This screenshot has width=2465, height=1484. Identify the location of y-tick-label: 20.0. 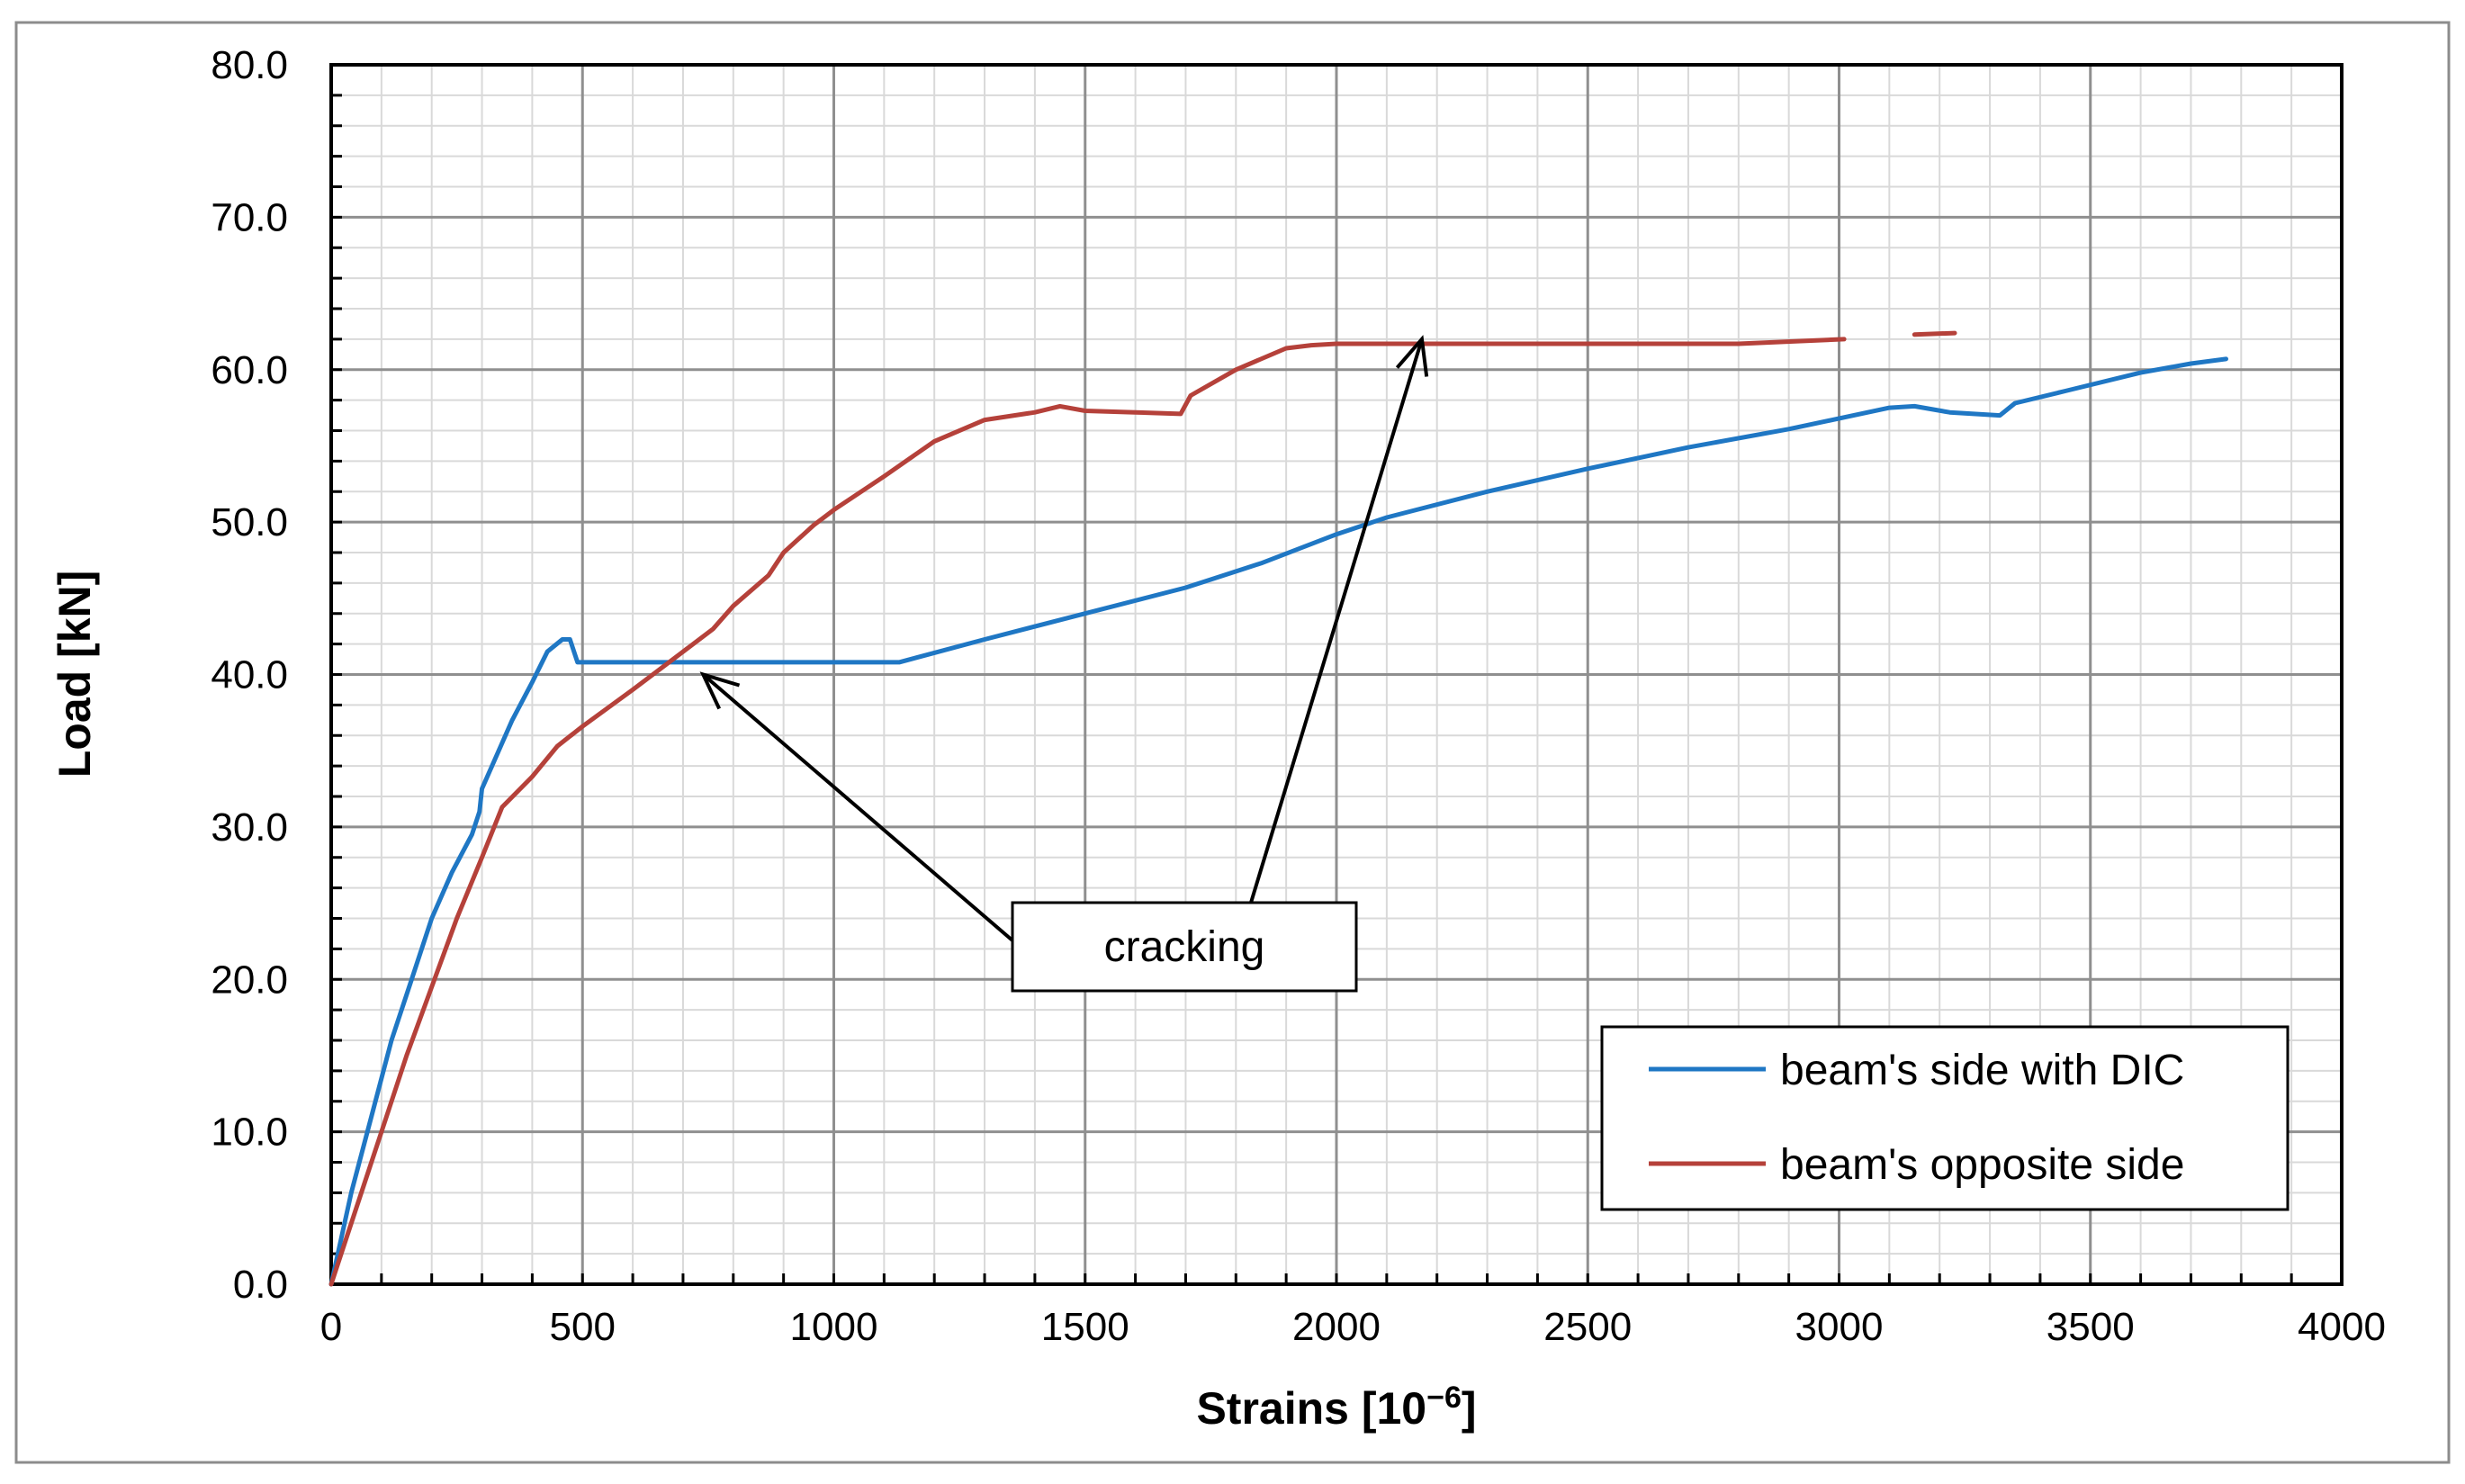
(249, 980).